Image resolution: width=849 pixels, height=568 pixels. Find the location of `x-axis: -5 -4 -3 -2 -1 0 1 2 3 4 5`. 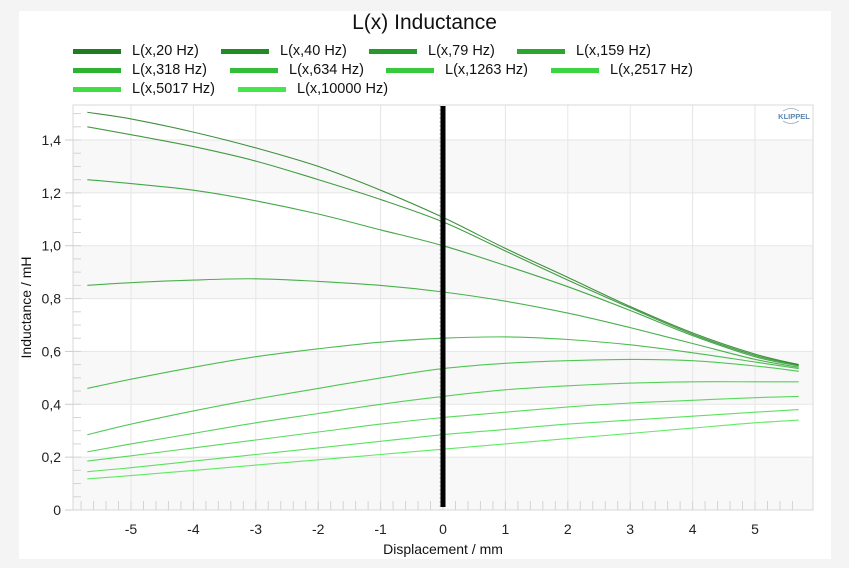

x-axis: -5 -4 -3 -2 -1 0 1 2 3 4 5 is located at coordinates (442, 529).